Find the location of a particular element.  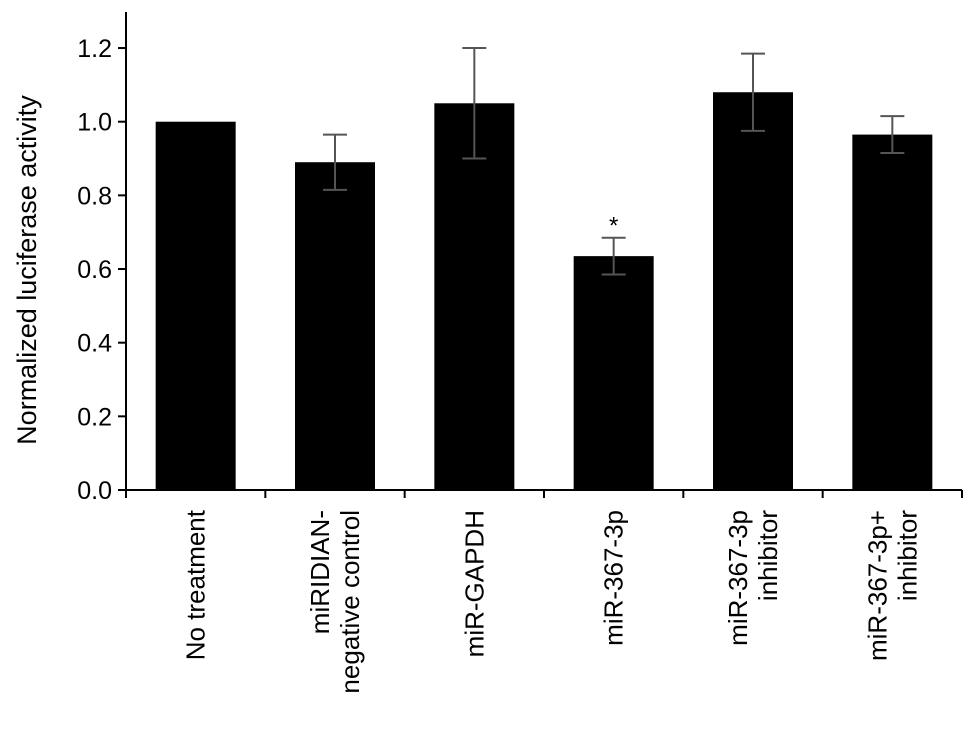

annotations: * is located at coordinates (613, 226).